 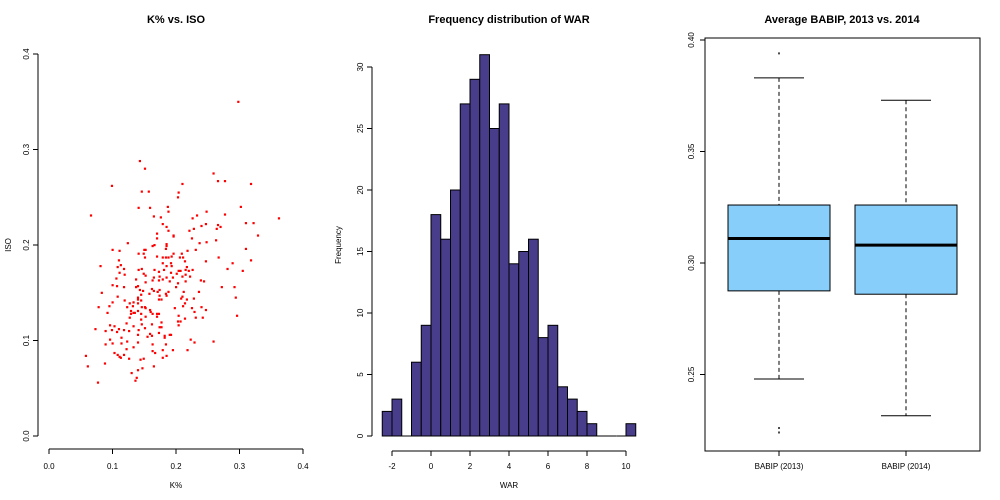 I want to click on x-tick-label: 0.2, so click(x=176, y=466).